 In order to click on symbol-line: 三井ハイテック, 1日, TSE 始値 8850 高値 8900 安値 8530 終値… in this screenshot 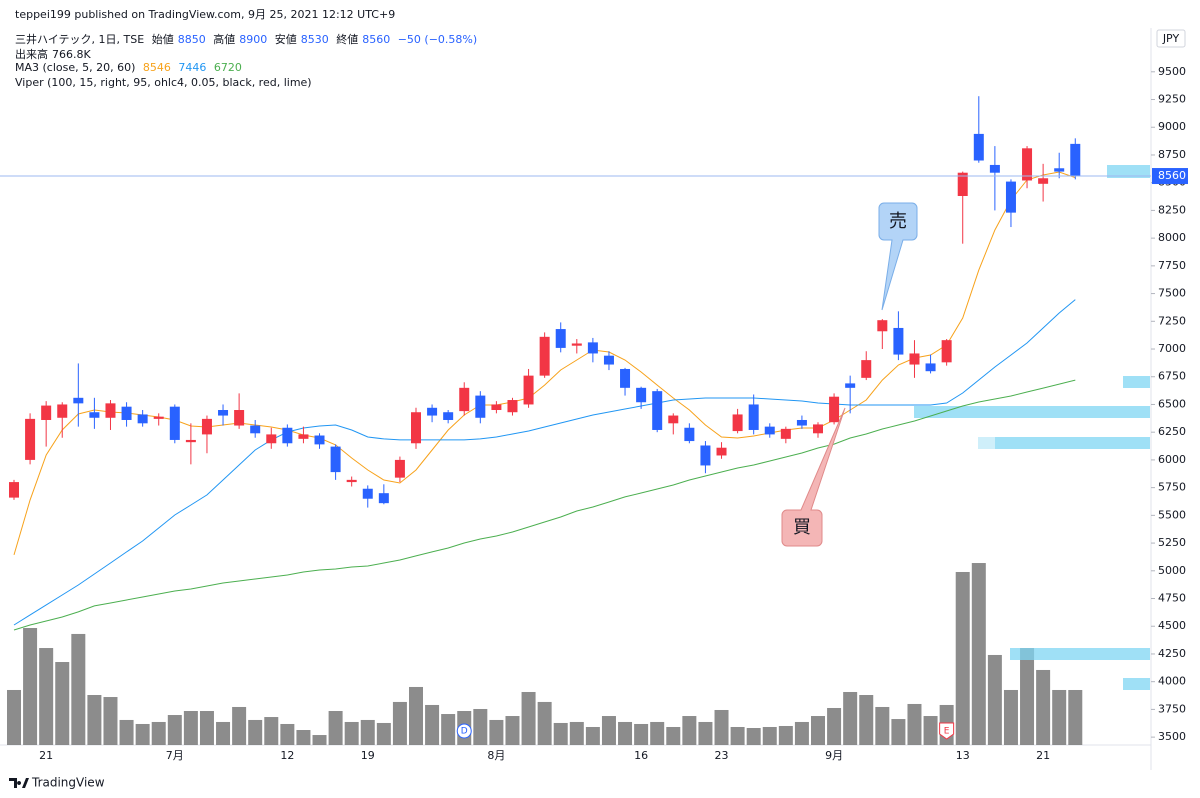, I will do `click(248, 39)`.